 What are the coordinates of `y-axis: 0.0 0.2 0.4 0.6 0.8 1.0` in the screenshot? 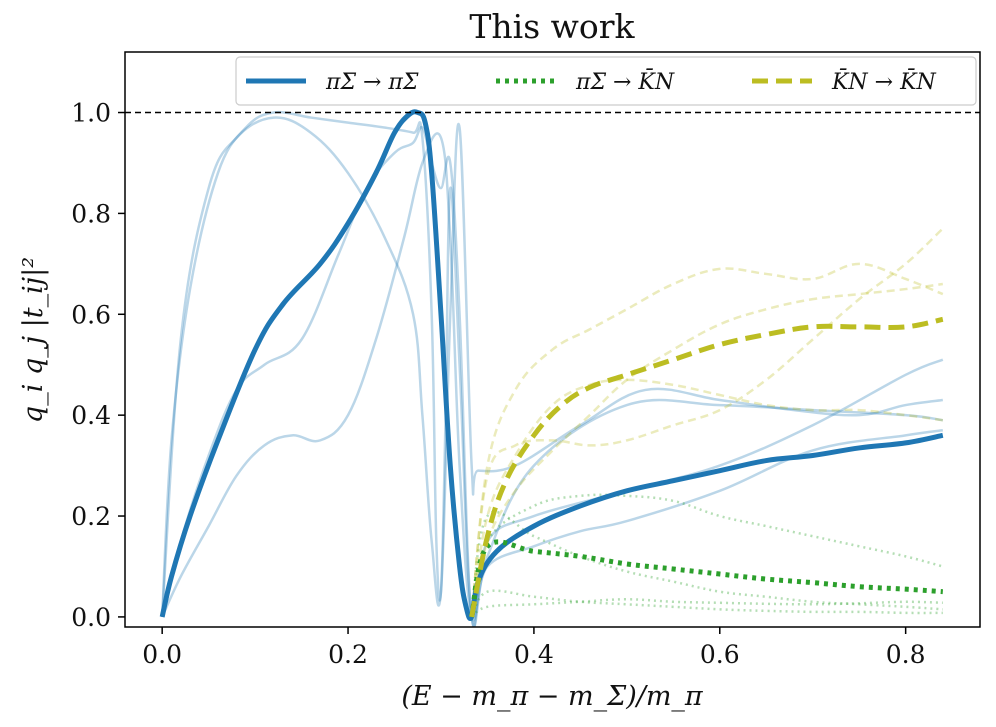 It's located at (98, 365).